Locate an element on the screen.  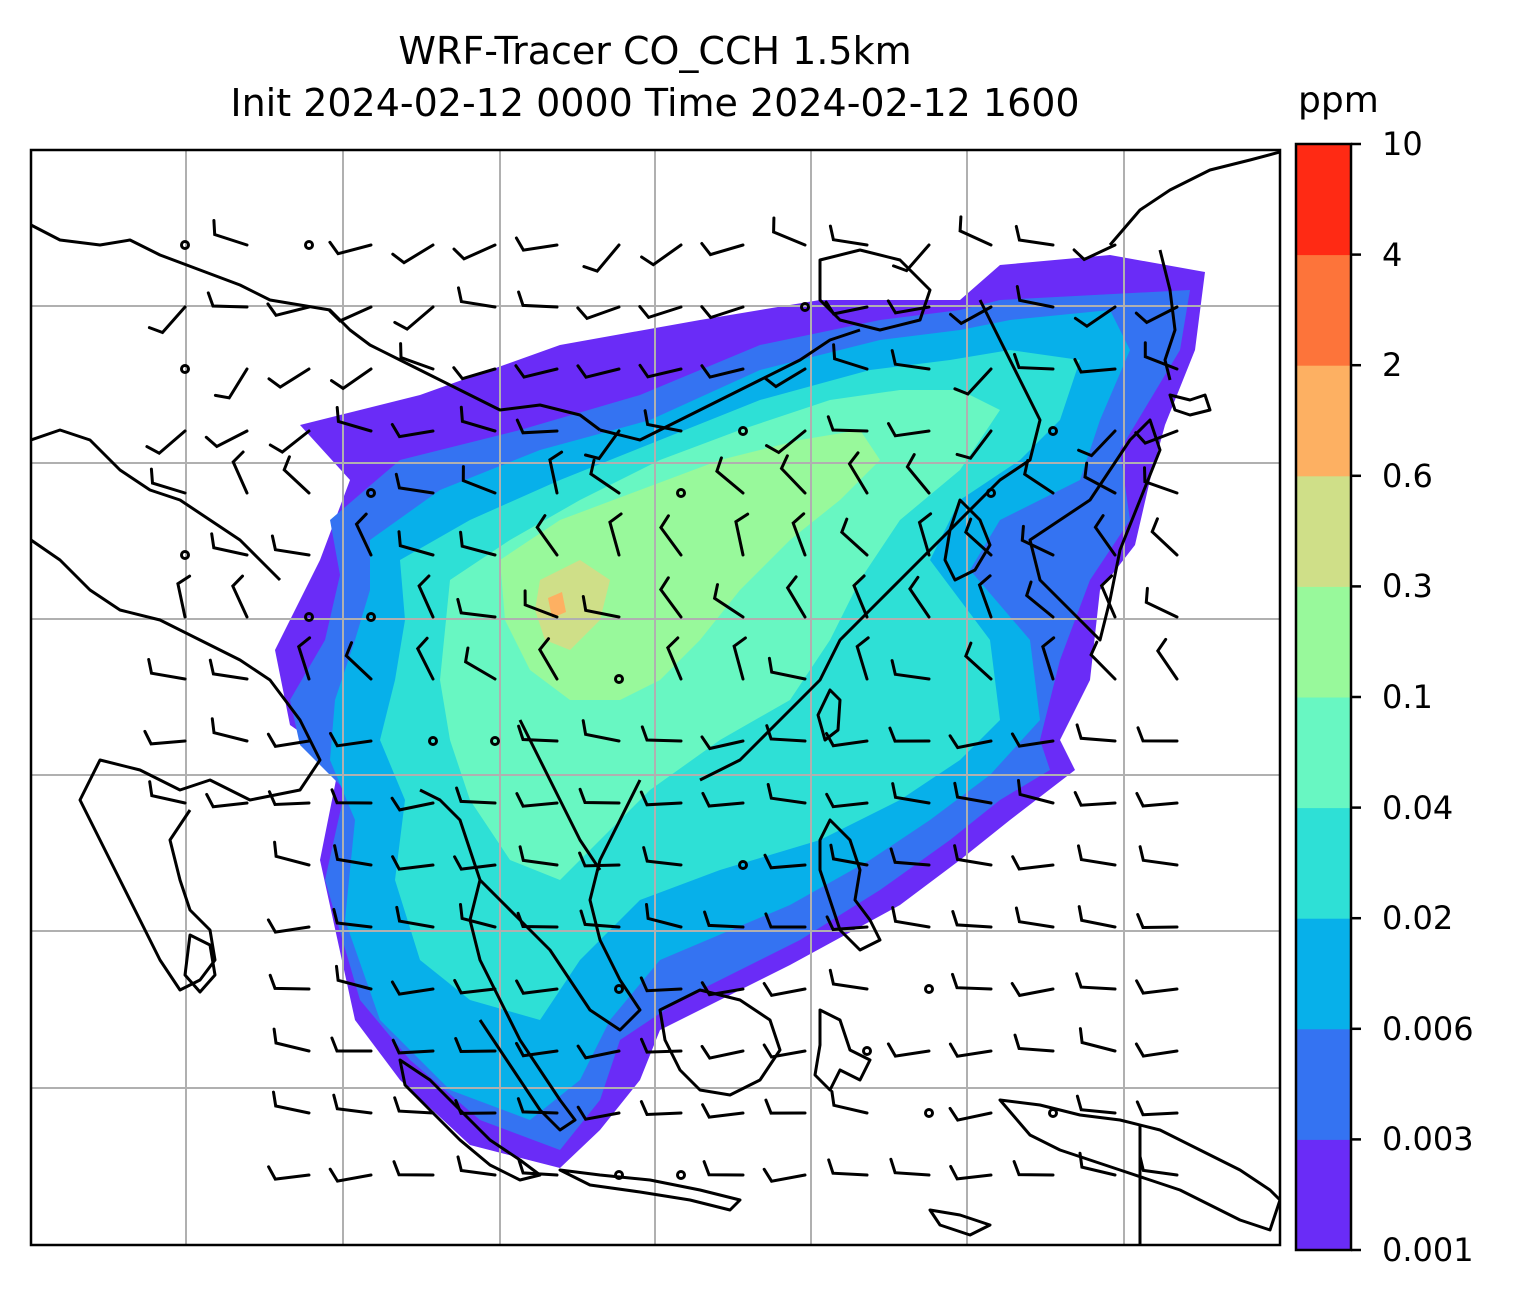
coastline-timor is located at coordinates (960, 1222).